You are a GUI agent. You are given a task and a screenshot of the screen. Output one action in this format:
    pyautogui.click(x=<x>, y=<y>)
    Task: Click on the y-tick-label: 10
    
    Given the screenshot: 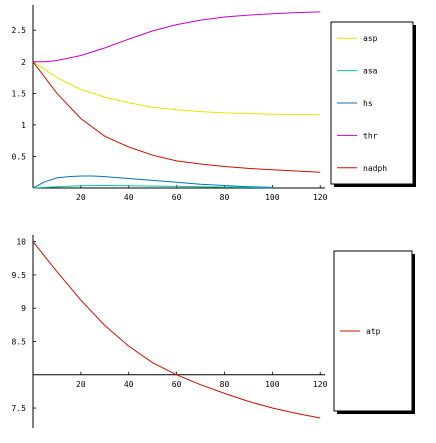 What is the action you would take?
    pyautogui.click(x=21, y=242)
    